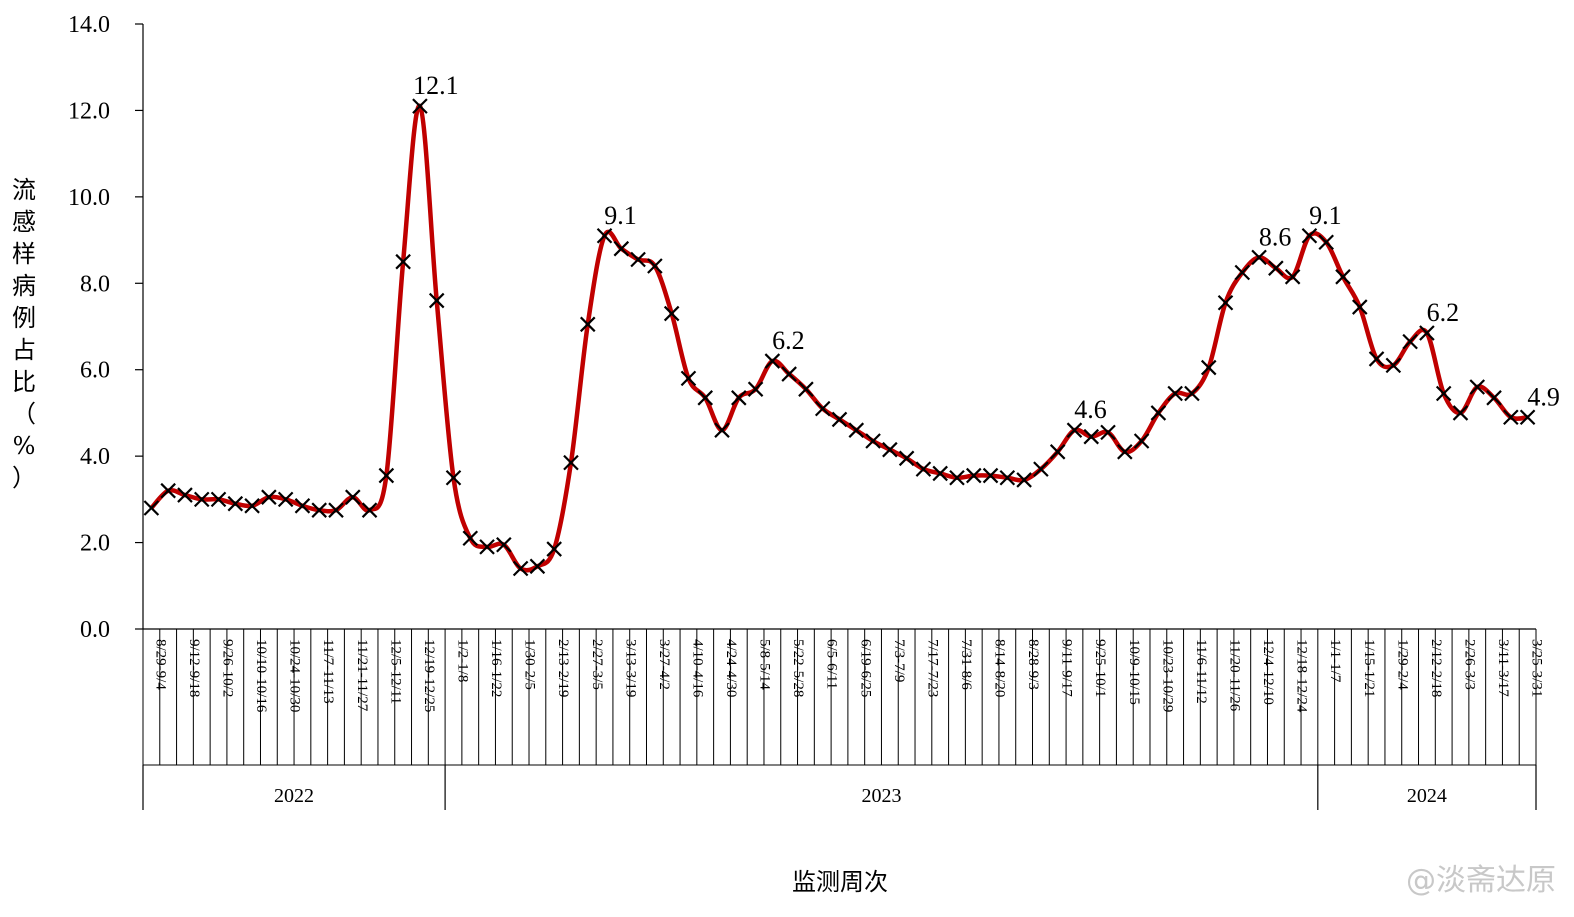 This screenshot has height=917, width=1574. Describe the element at coordinates (1543, 396) in the screenshot. I see `data-label: 4.9` at that location.